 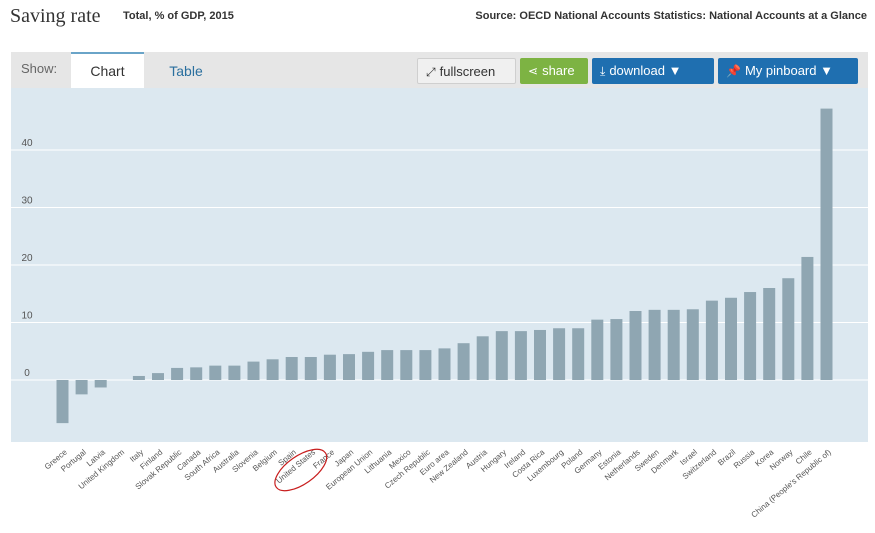 I want to click on share-label: share, so click(x=558, y=70).